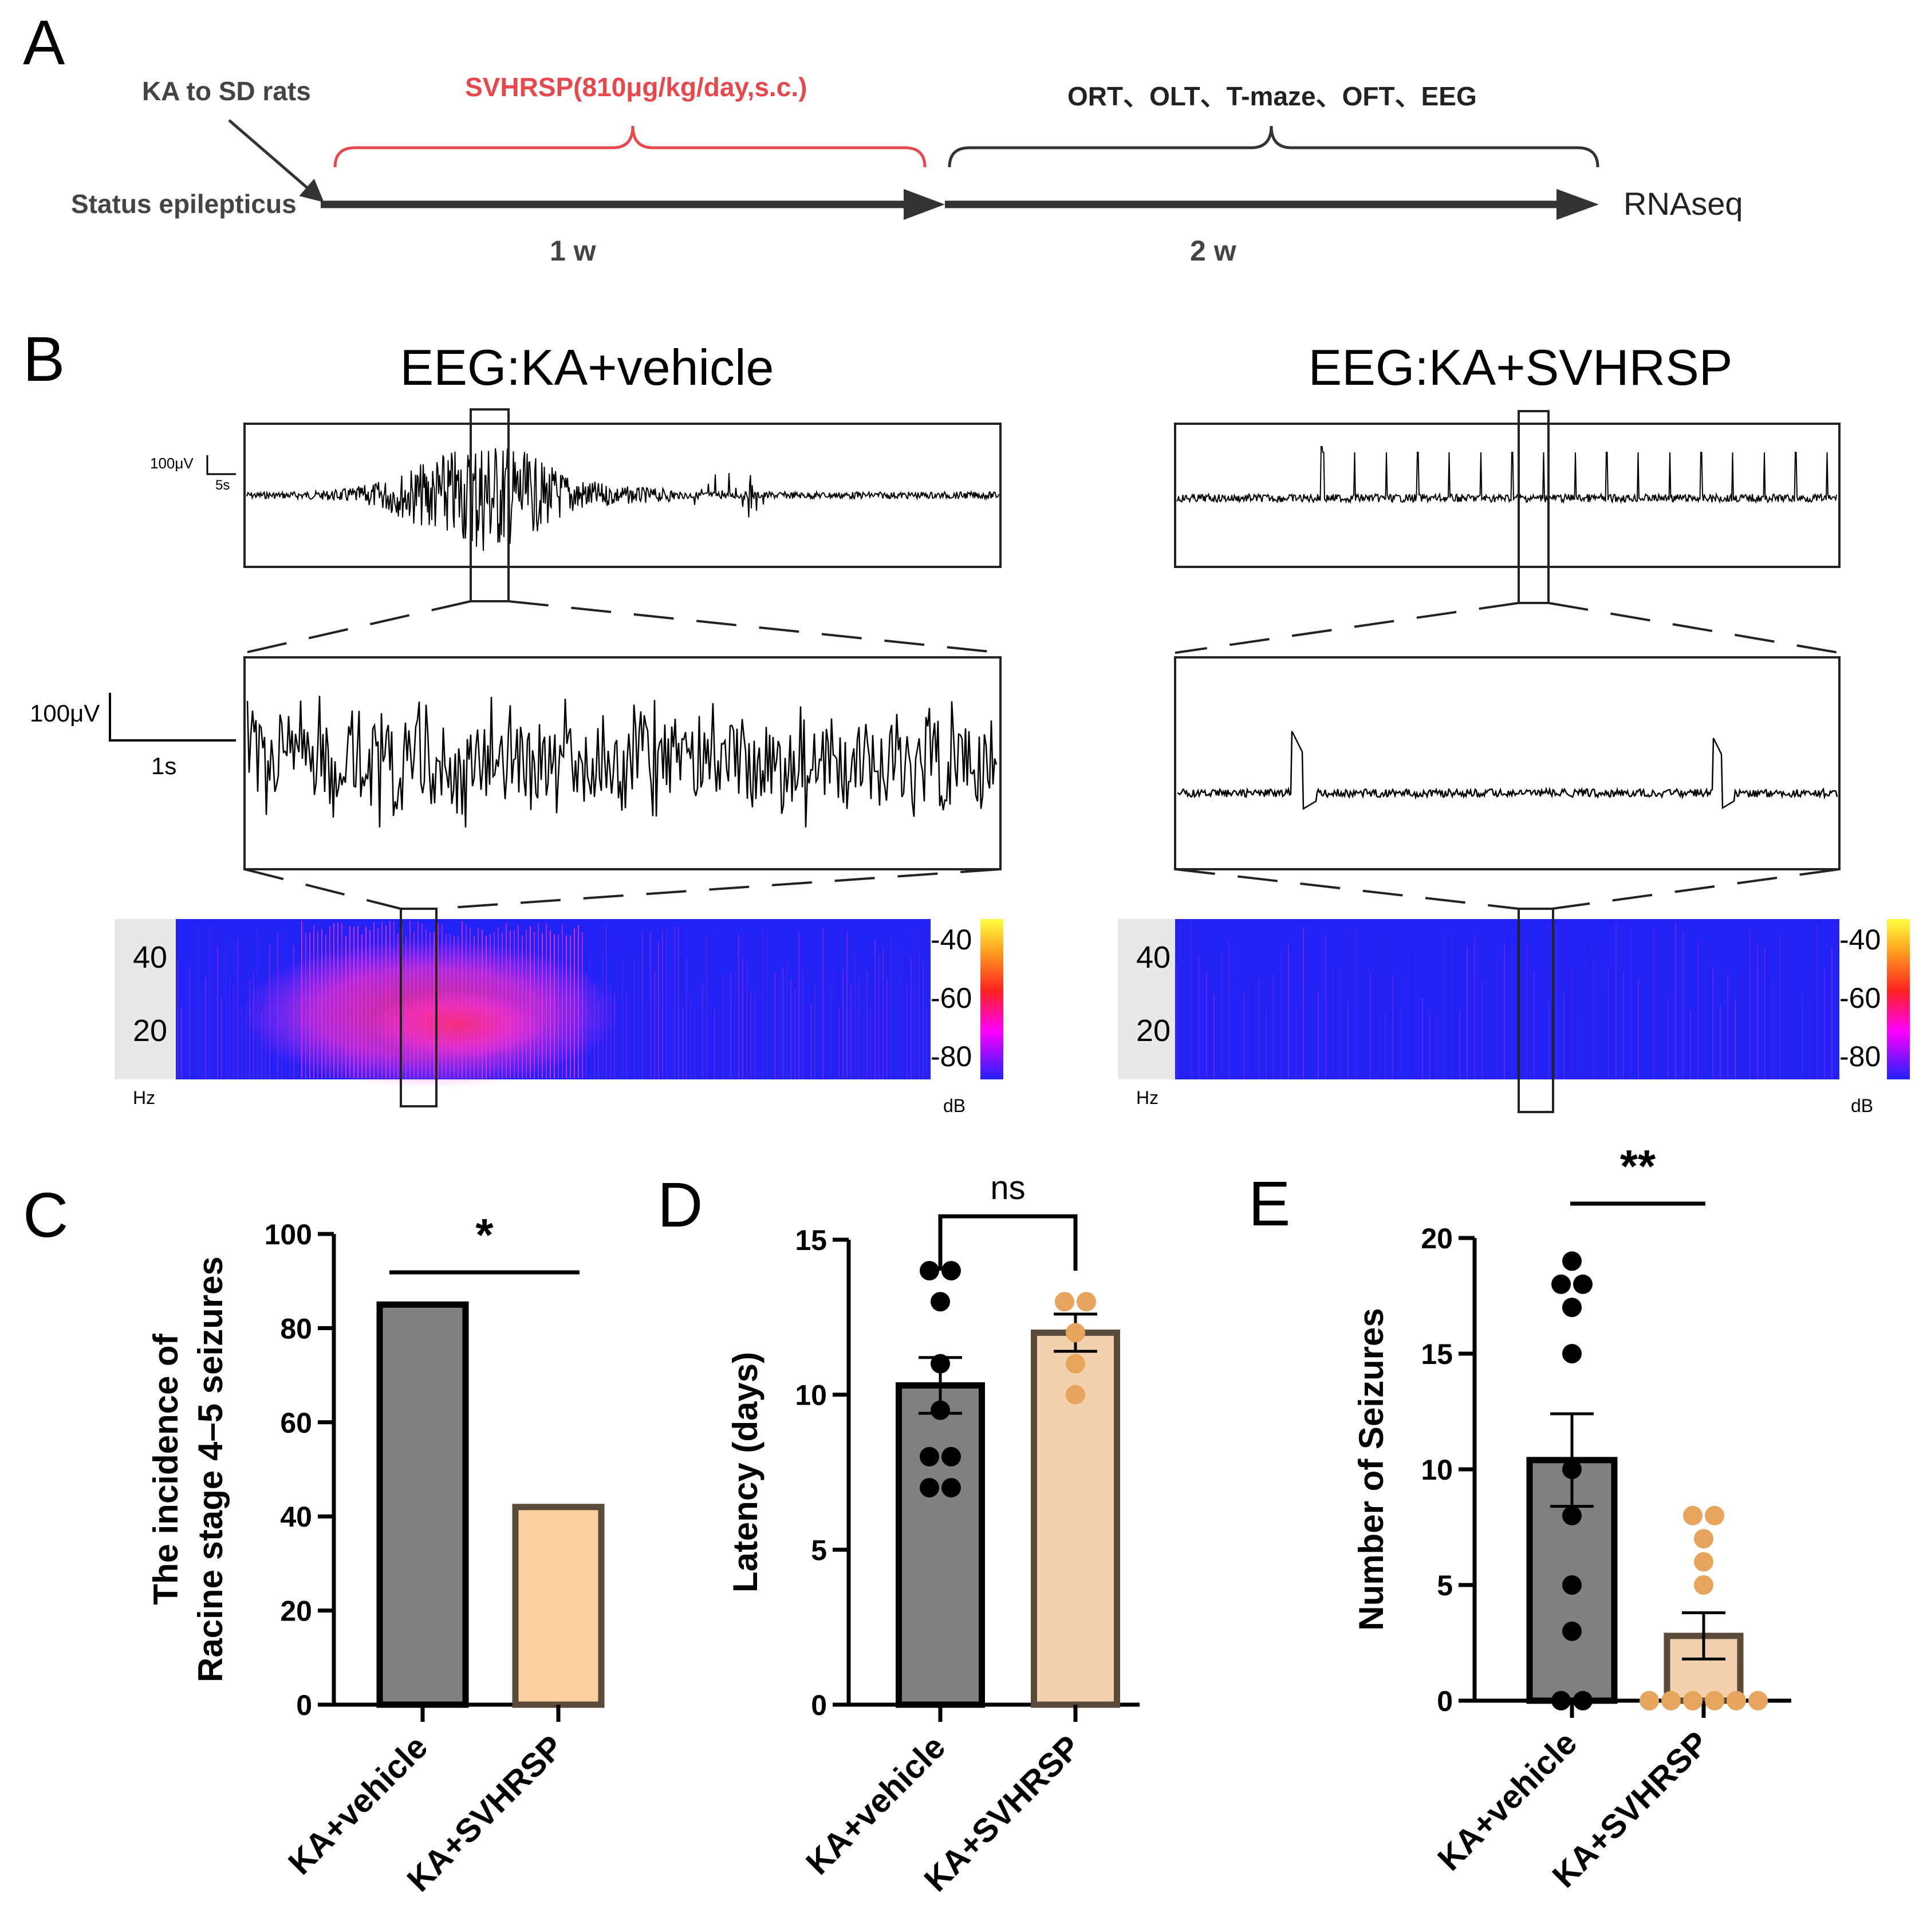 The height and width of the screenshot is (1932, 1927). Describe the element at coordinates (490, 505) in the screenshot. I see `eeg-left-zoom-window` at that location.